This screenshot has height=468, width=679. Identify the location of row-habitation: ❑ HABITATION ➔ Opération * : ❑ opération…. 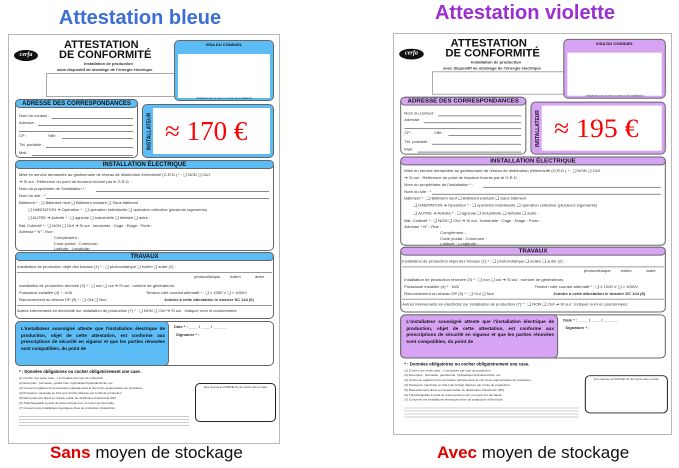
(117, 209).